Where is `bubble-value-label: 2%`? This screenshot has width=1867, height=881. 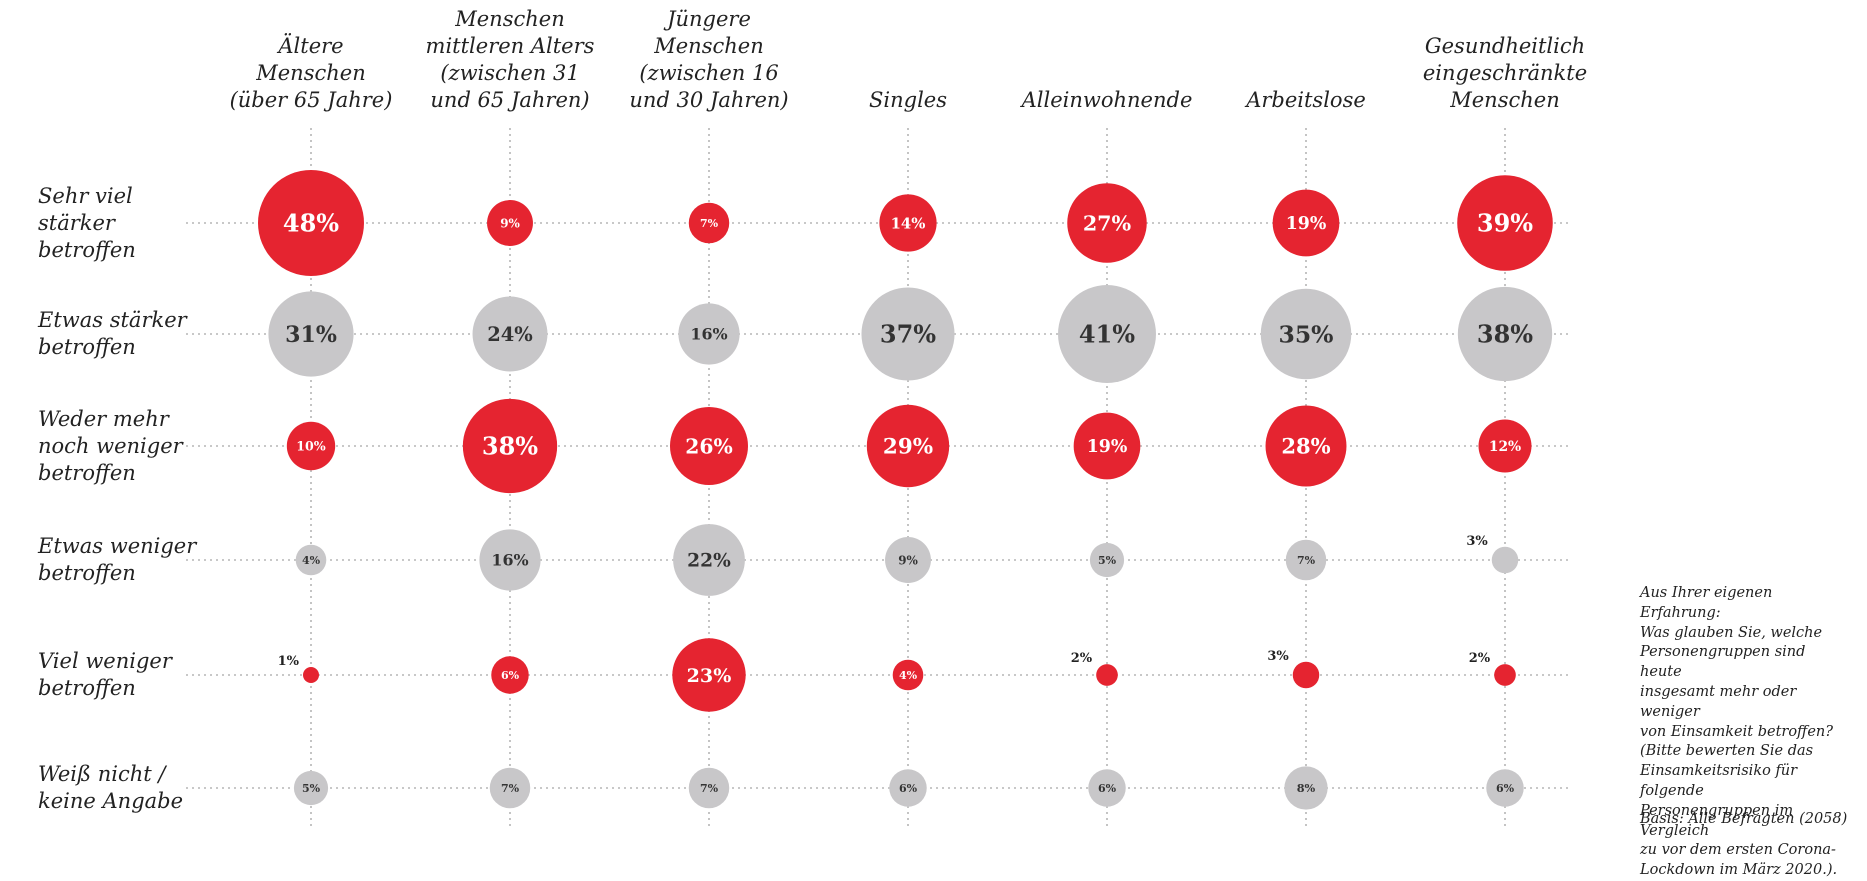 bubble-value-label: 2% is located at coordinates (1082, 658).